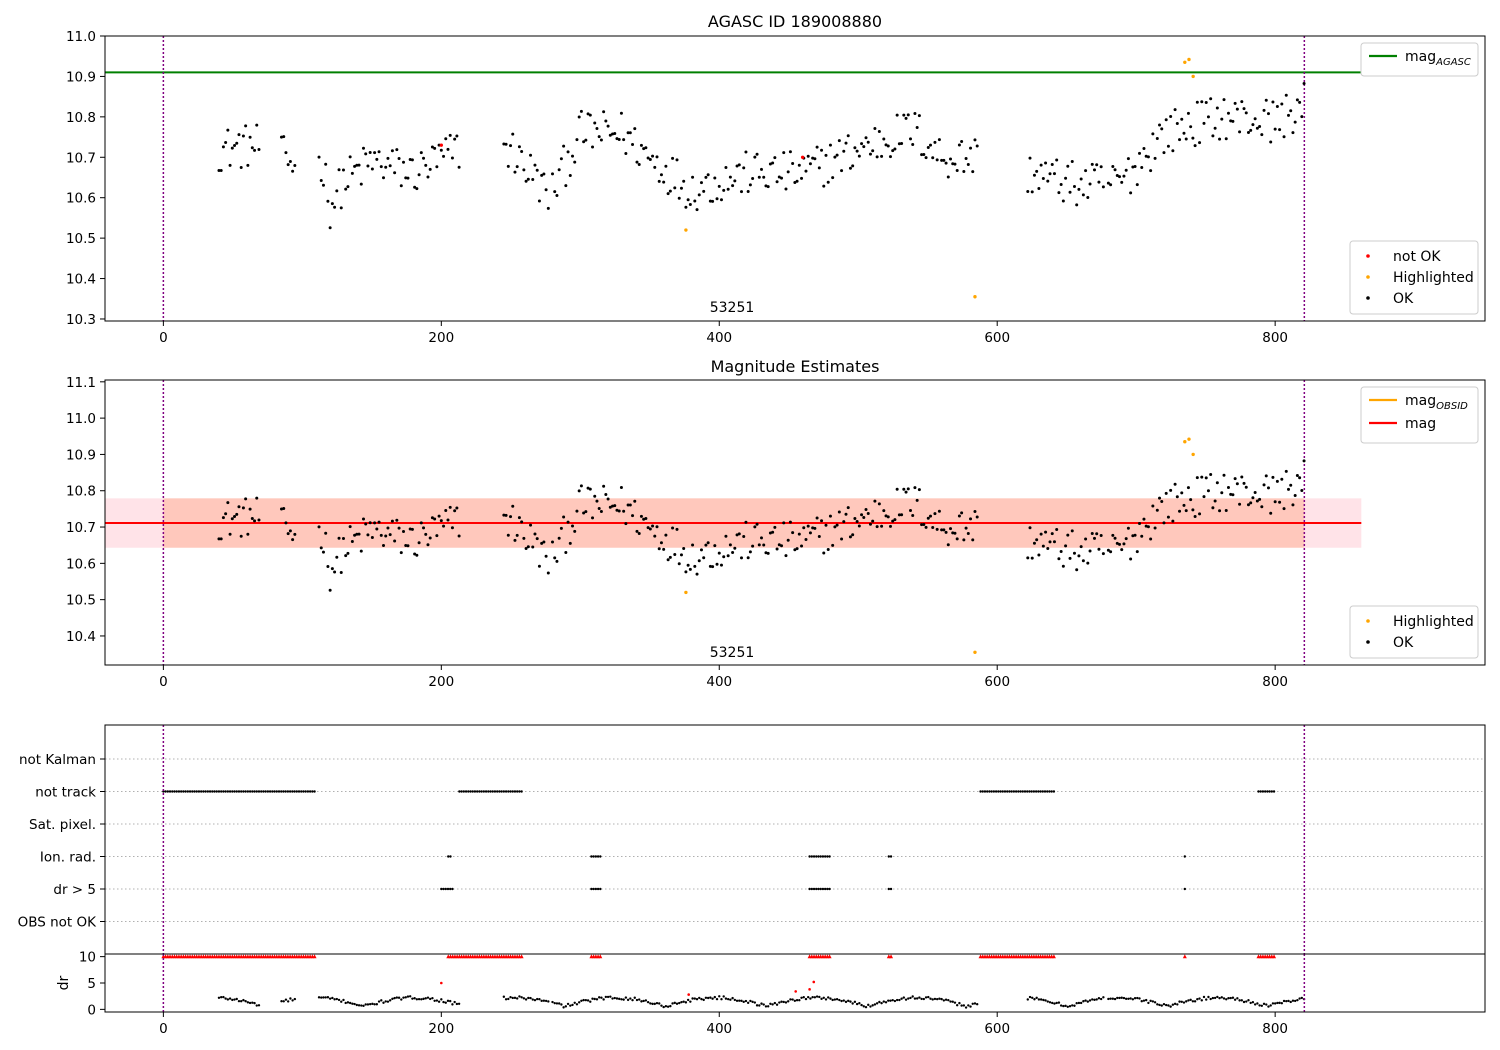  Describe the element at coordinates (81, 455) in the screenshot. I see `y-tick-label: 10.9` at that location.